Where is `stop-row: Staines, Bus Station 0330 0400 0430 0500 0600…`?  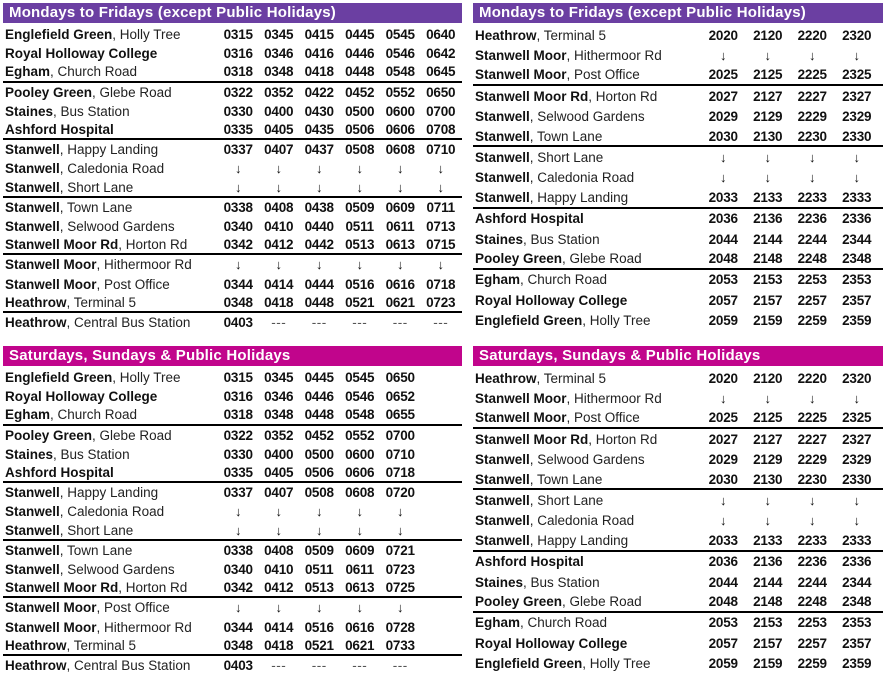 stop-row: Staines, Bus Station 0330 0400 0430 0500 0600… is located at coordinates (232, 111).